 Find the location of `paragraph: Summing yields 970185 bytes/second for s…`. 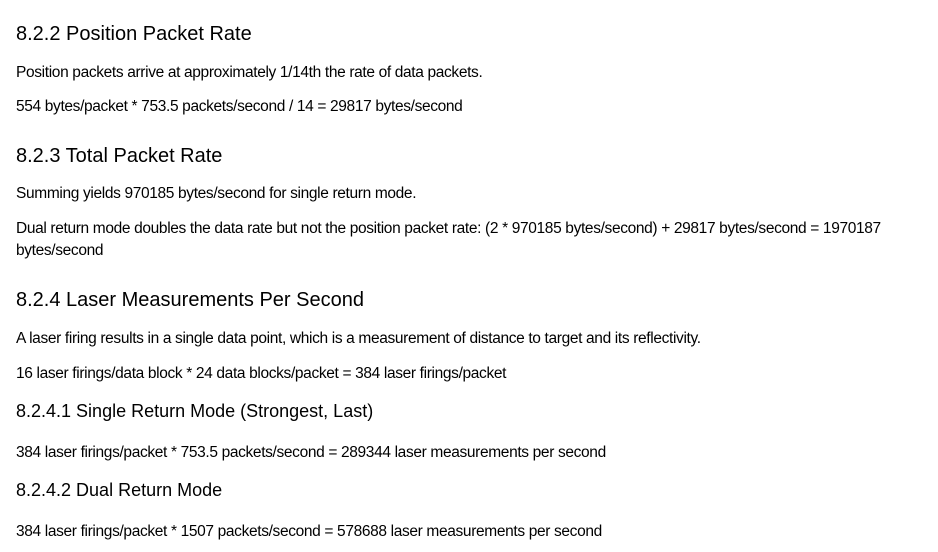

paragraph: Summing yields 970185 bytes/second for s… is located at coordinates (216, 193).